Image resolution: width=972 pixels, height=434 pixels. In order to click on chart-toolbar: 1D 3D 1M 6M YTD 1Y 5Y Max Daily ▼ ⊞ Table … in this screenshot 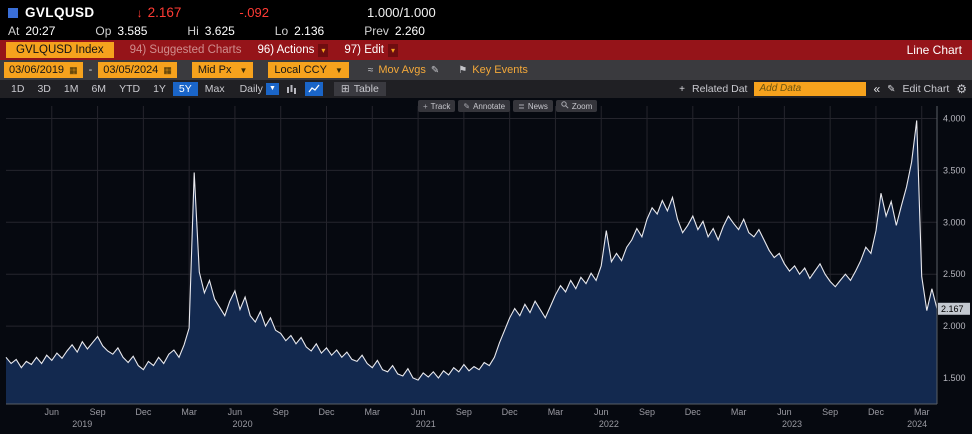, I will do `click(486, 89)`.